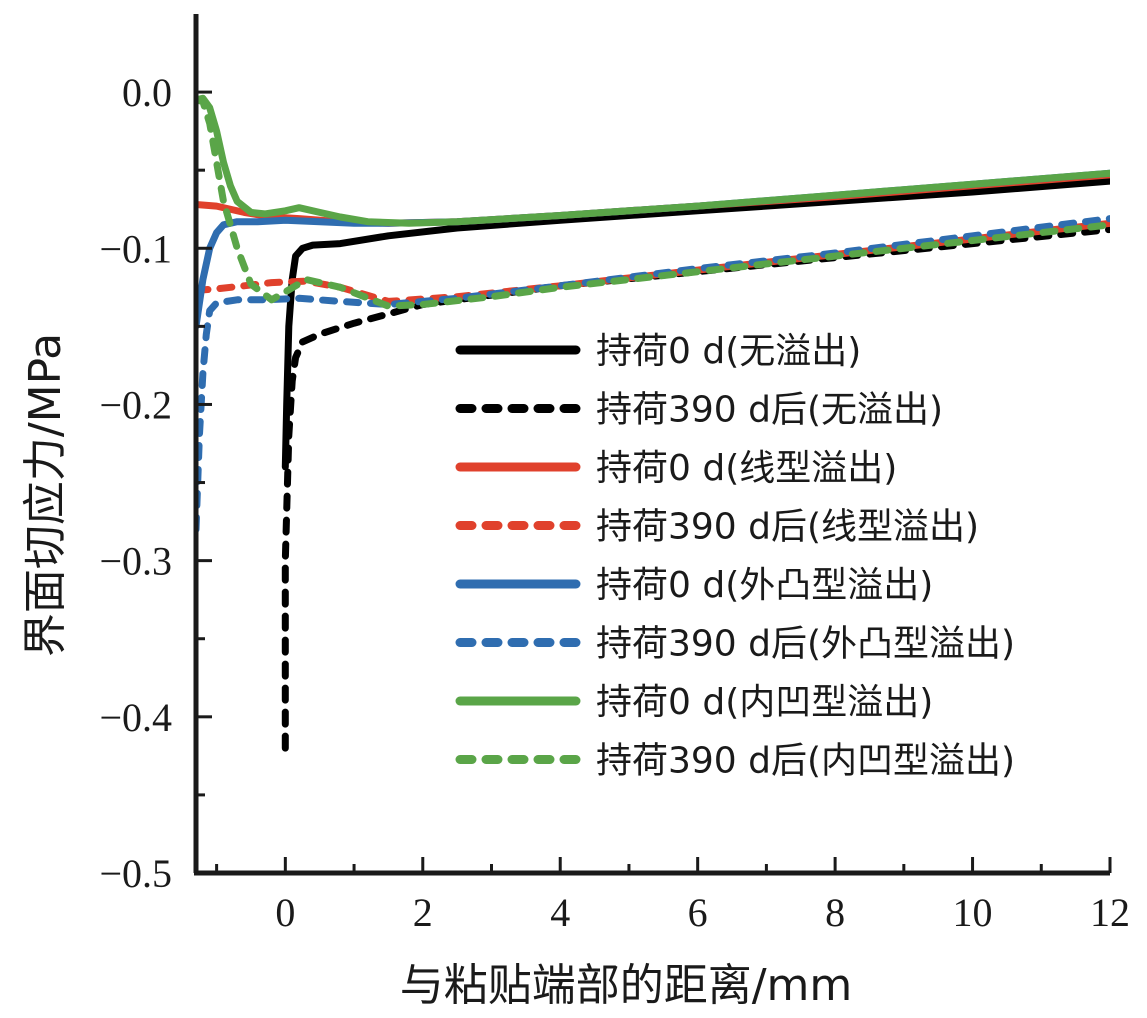  What do you see at coordinates (135, 248) in the screenshot?
I see `y-tick-label-1: −0.1` at bounding box center [135, 248].